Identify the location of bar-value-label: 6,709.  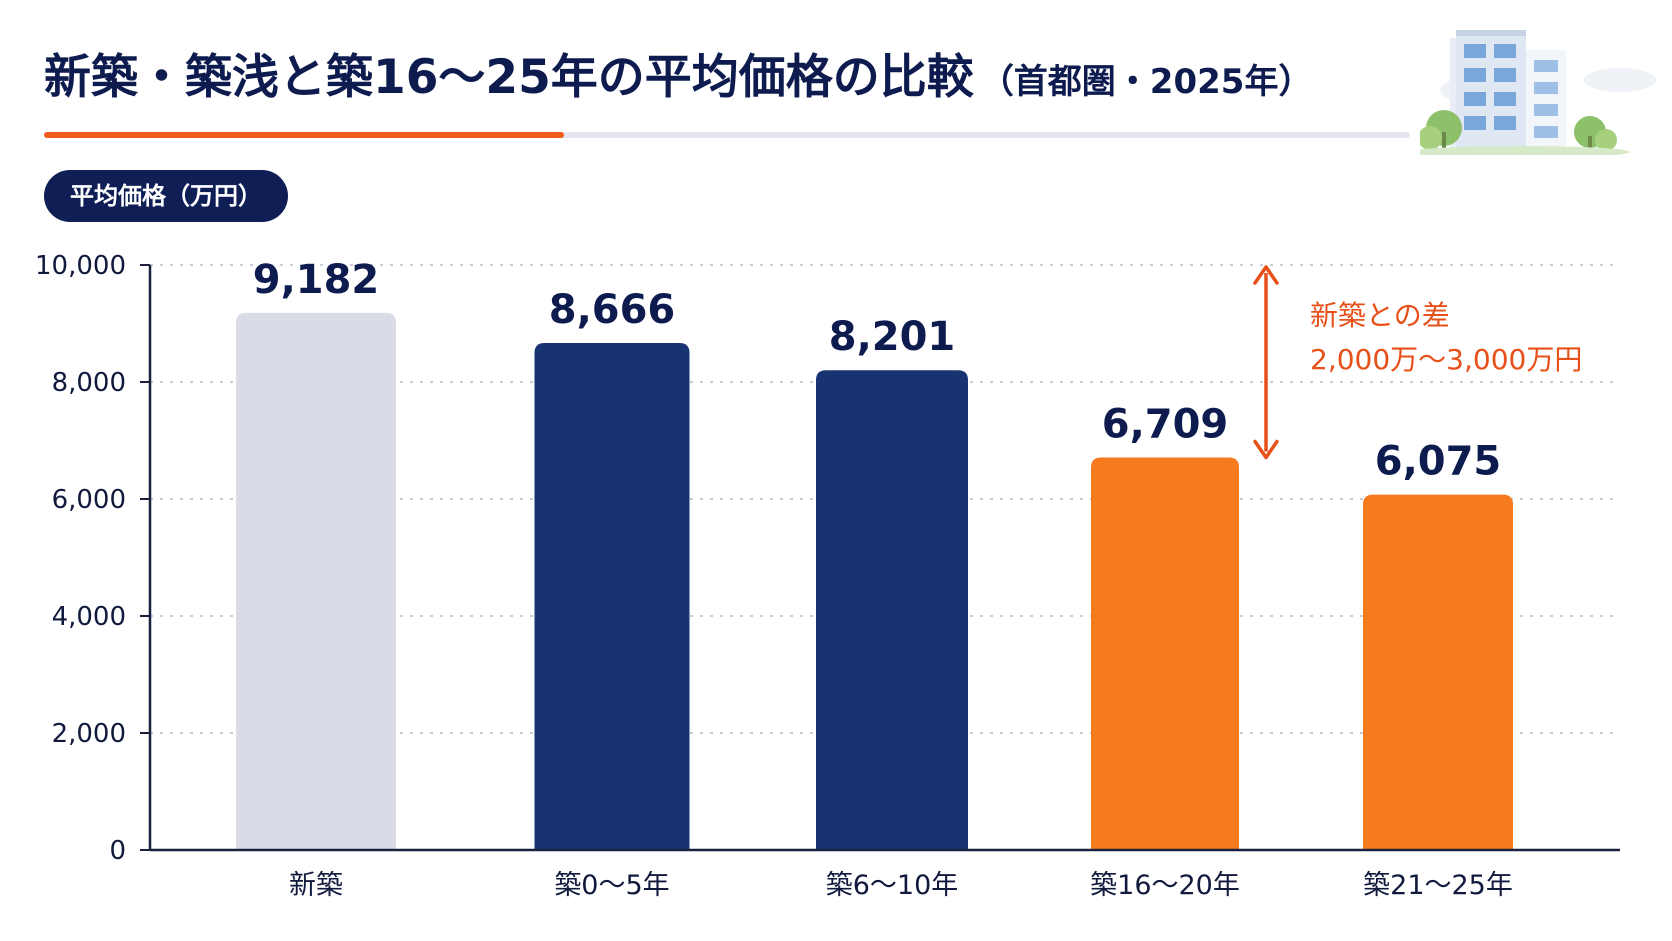
(1165, 425).